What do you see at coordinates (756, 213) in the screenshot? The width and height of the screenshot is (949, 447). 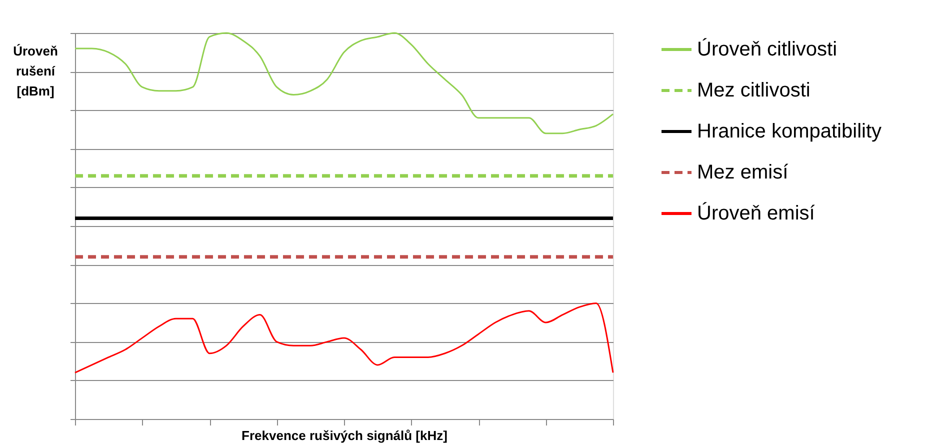 I see `legend-label: Úroveň emisí` at bounding box center [756, 213].